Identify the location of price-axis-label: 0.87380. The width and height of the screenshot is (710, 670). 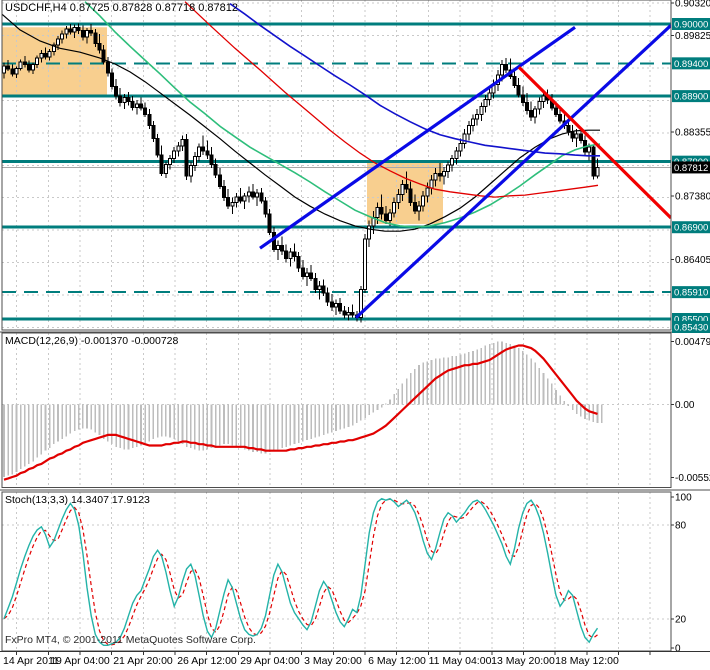
(692, 196).